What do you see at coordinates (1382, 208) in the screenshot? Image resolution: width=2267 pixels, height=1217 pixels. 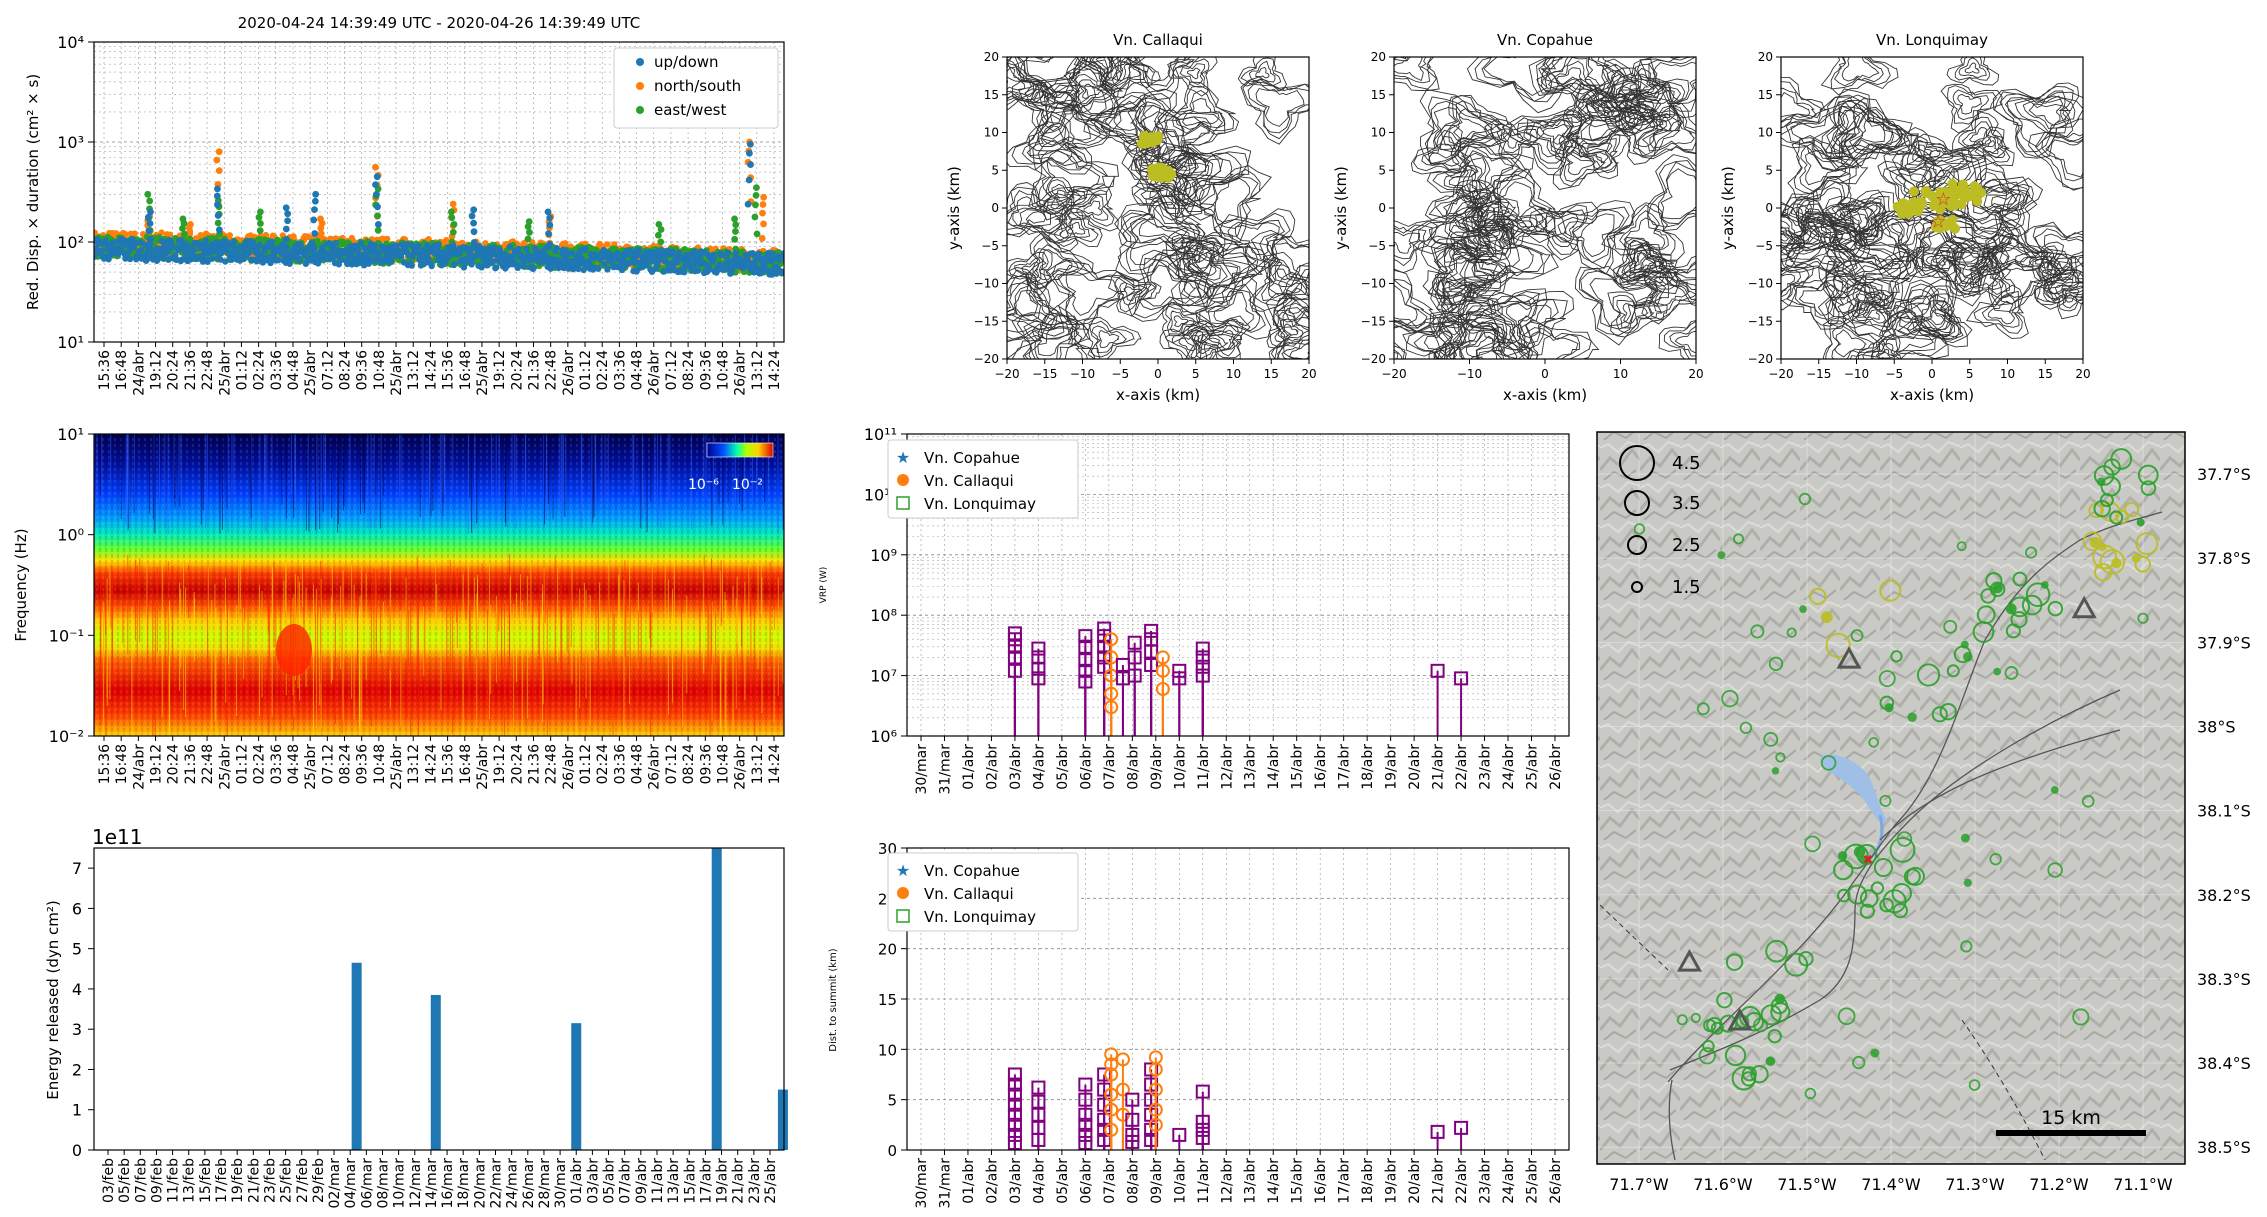 I see `map-ytick-label: 0` at bounding box center [1382, 208].